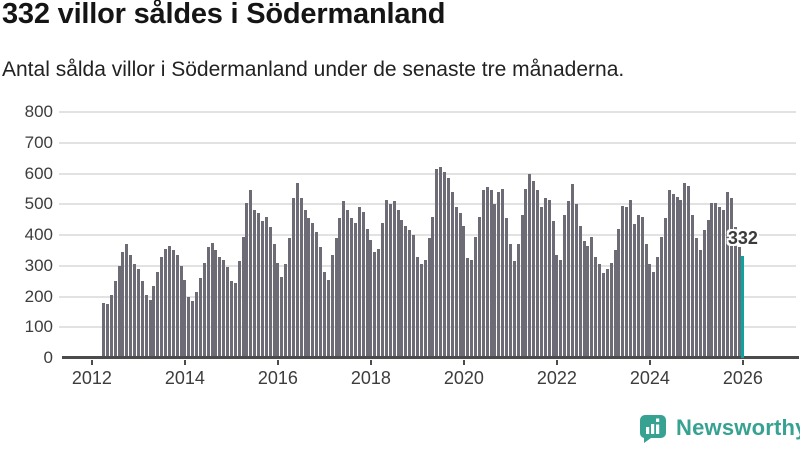  I want to click on y-axis-tick-label: 200, so click(38, 296).